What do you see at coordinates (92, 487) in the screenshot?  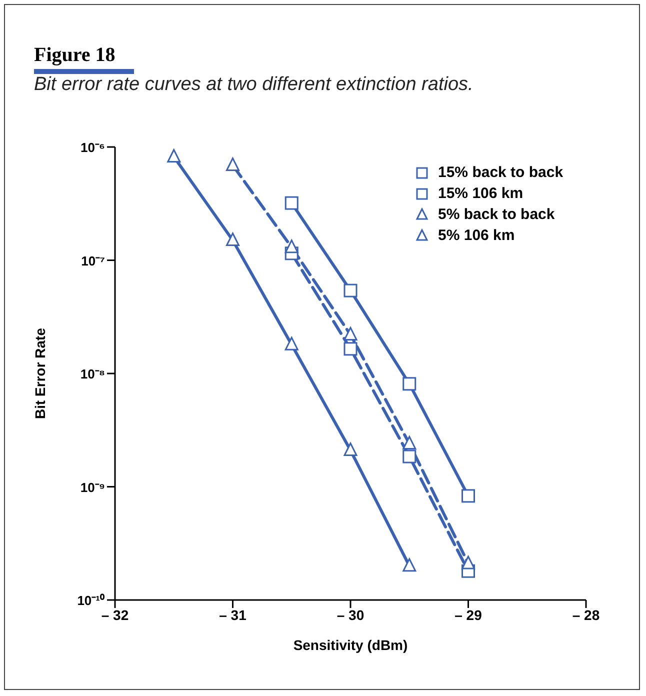 I see `y-tick-label: 10⁻⁹` at bounding box center [92, 487].